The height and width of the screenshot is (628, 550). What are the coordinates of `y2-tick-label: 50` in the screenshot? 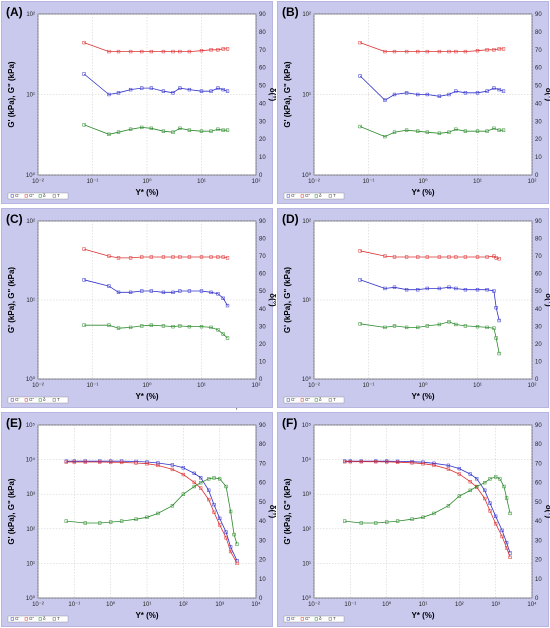 It's located at (262, 87).